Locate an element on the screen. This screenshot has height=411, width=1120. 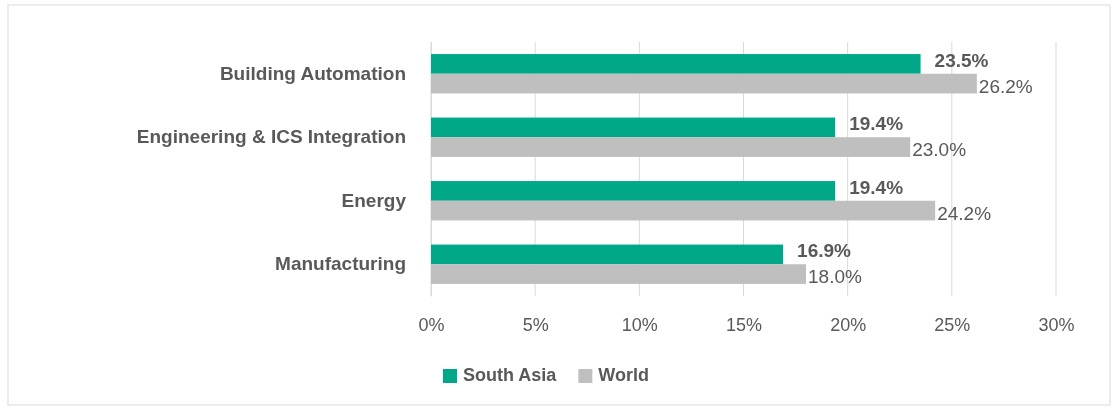
y-tick-label: Building Automation is located at coordinates (312, 73).